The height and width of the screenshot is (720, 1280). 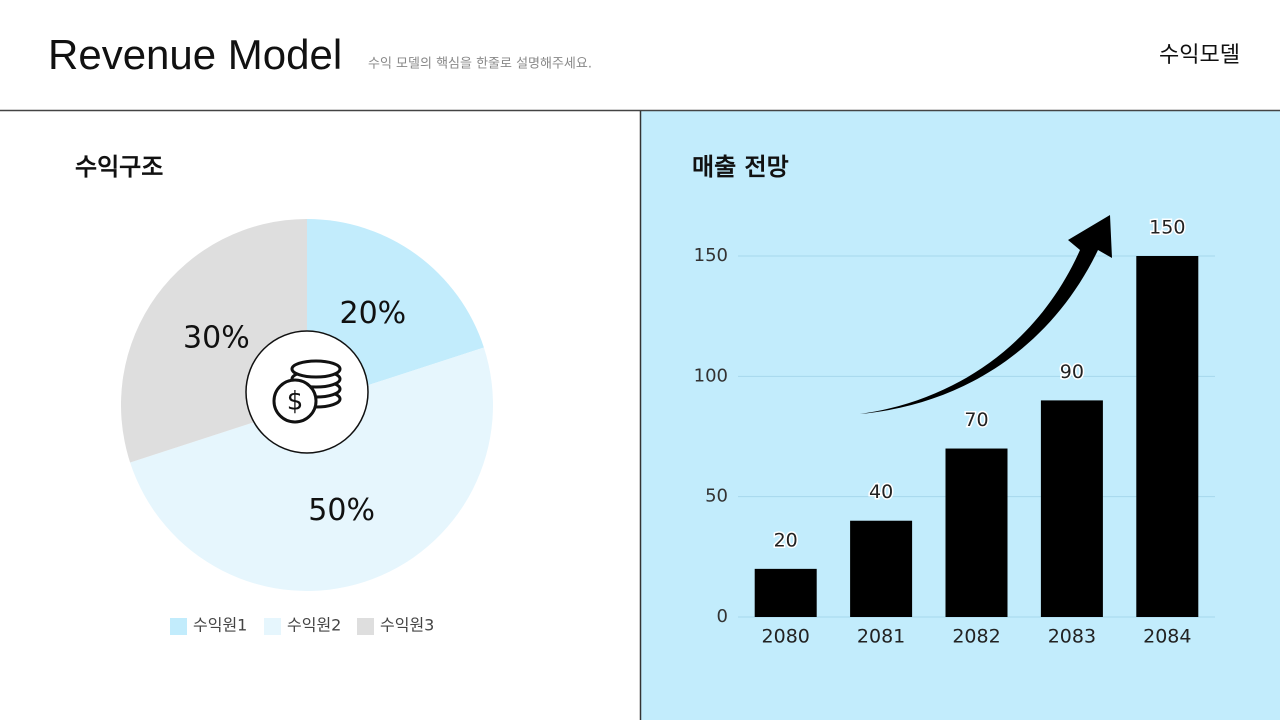 What do you see at coordinates (976, 420) in the screenshot?
I see `data-label: 70` at bounding box center [976, 420].